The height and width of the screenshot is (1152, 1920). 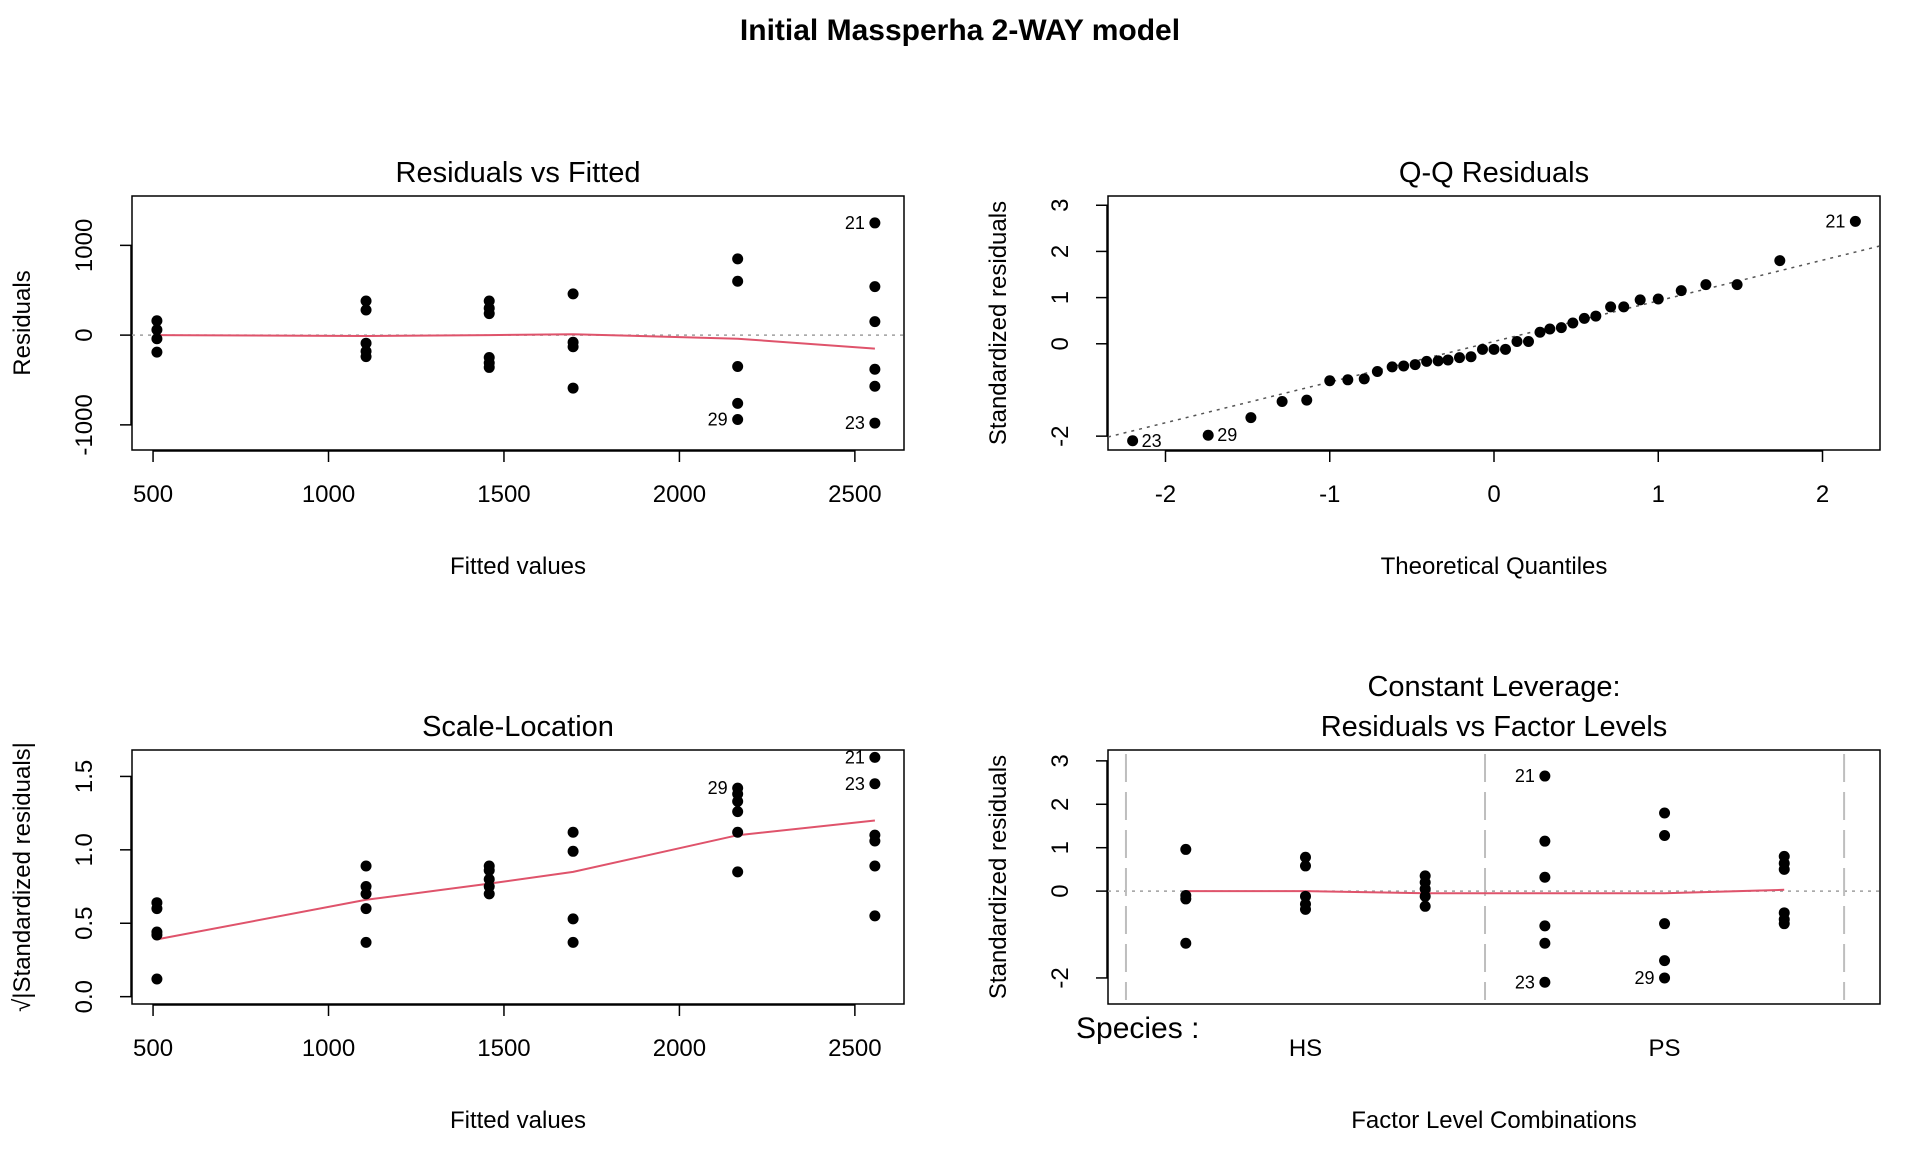 I want to click on panel1-x-axis-label: Fitted values, so click(x=518, y=566).